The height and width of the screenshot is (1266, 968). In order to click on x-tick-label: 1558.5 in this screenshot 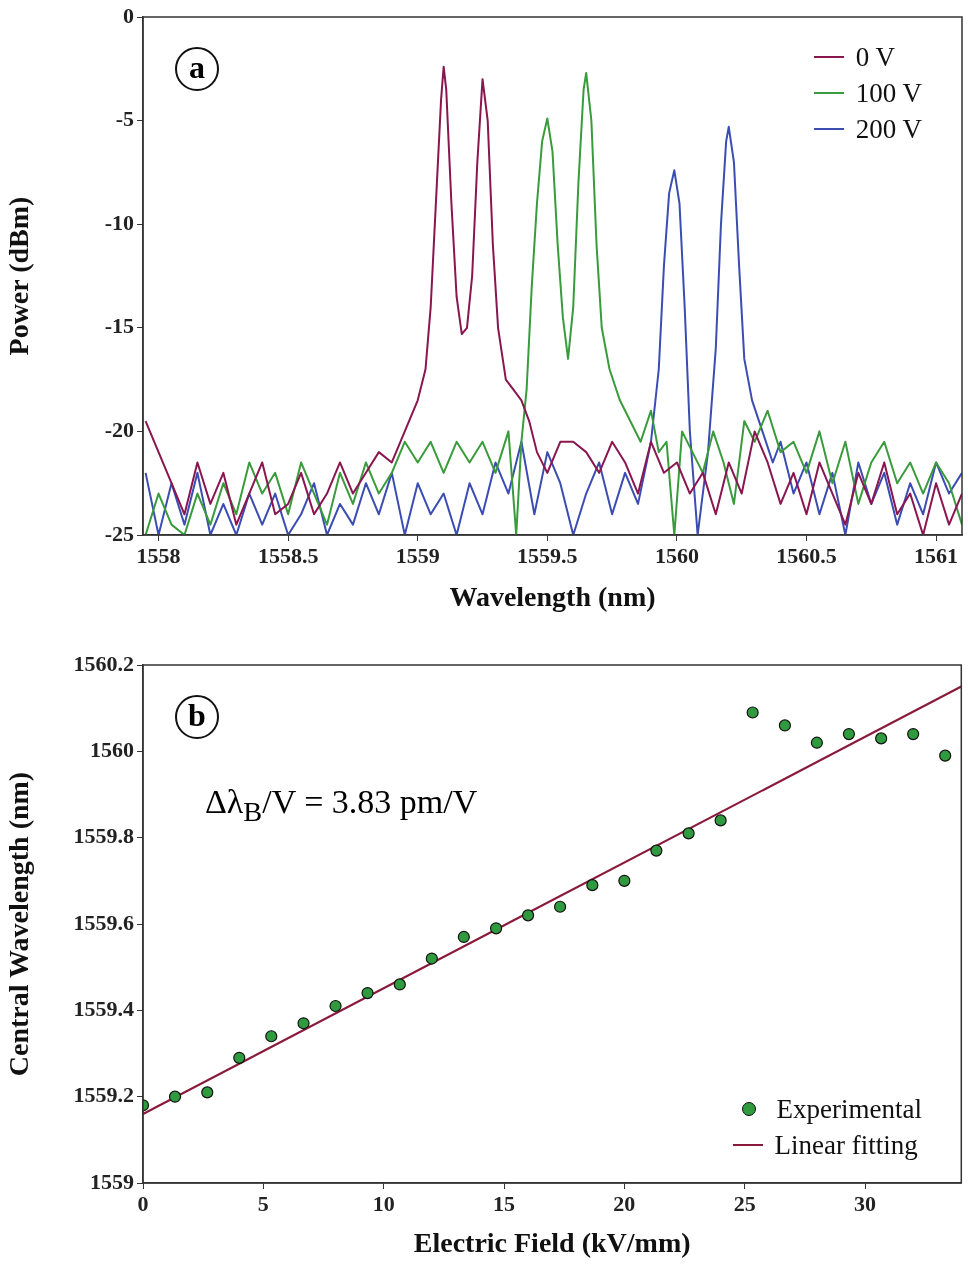, I will do `click(288, 555)`.